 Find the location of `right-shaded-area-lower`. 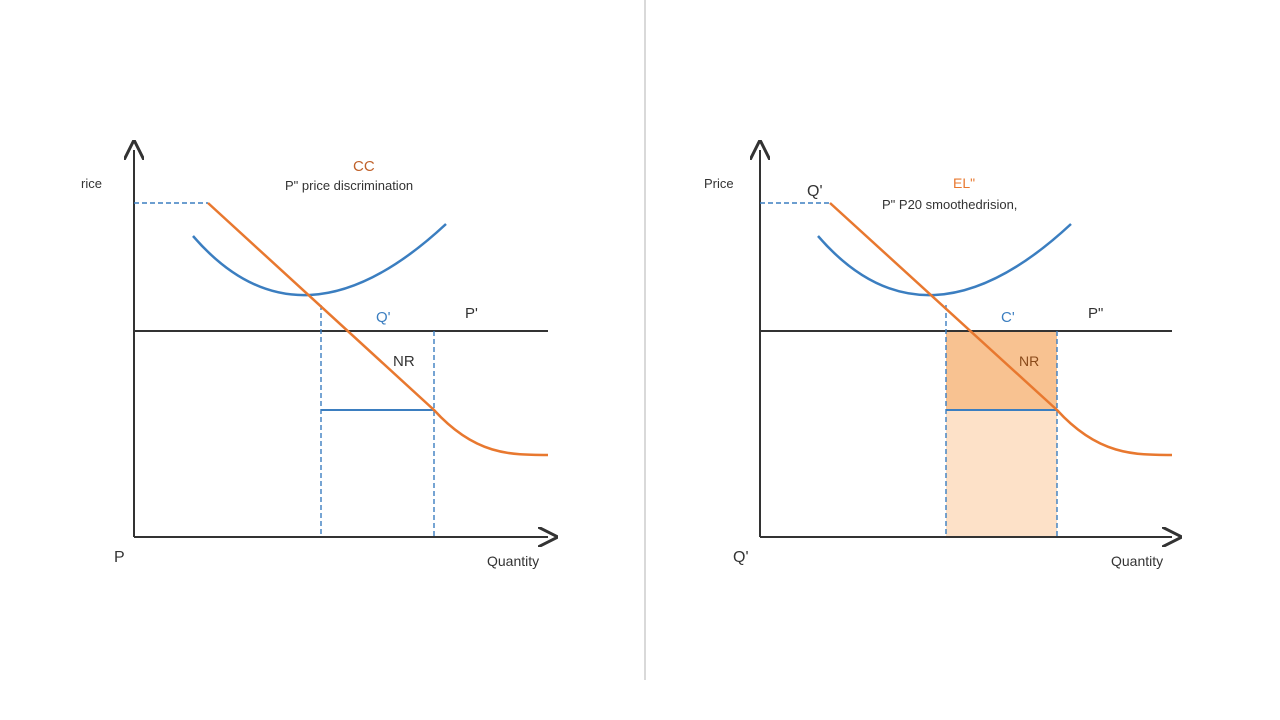

right-shaded-area-lower is located at coordinates (1001, 473).